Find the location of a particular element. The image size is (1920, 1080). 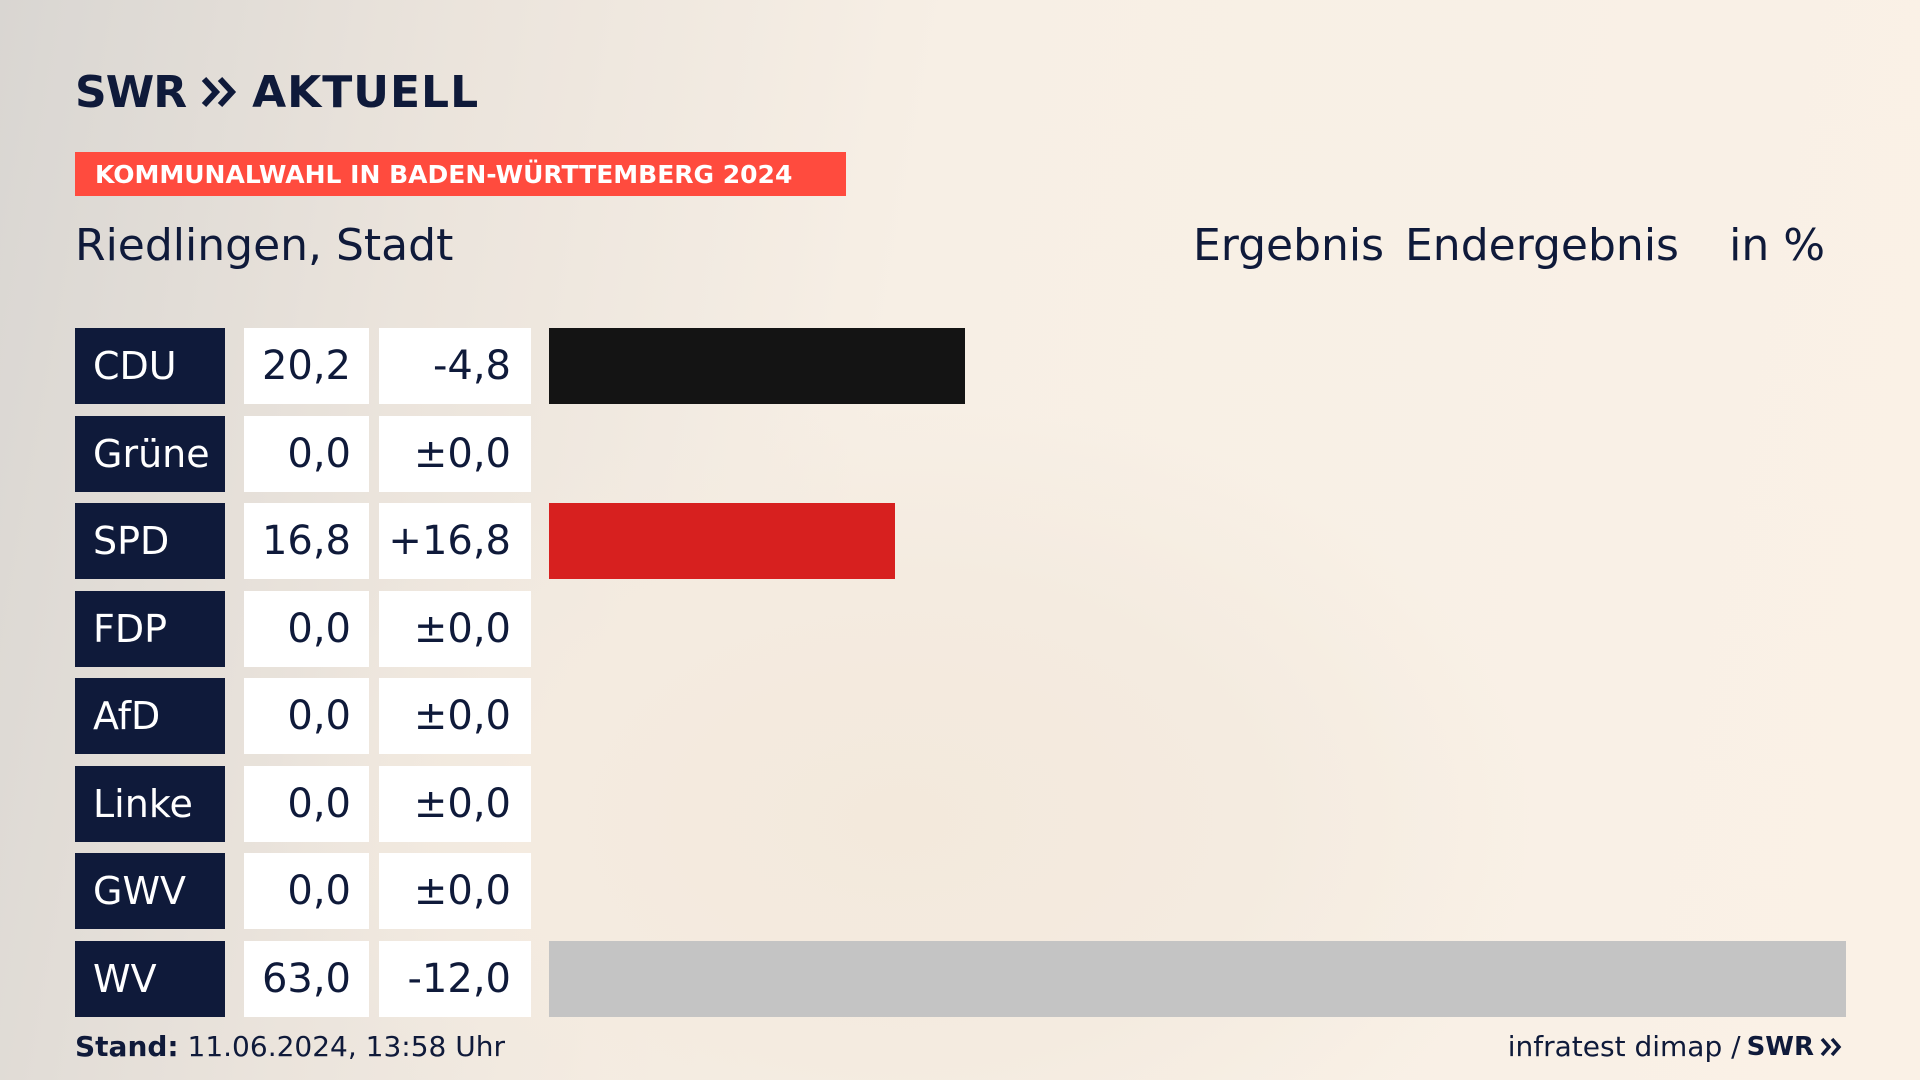

result-row-fdp: FDP 0,0 ±0,0 is located at coordinates (960, 628).